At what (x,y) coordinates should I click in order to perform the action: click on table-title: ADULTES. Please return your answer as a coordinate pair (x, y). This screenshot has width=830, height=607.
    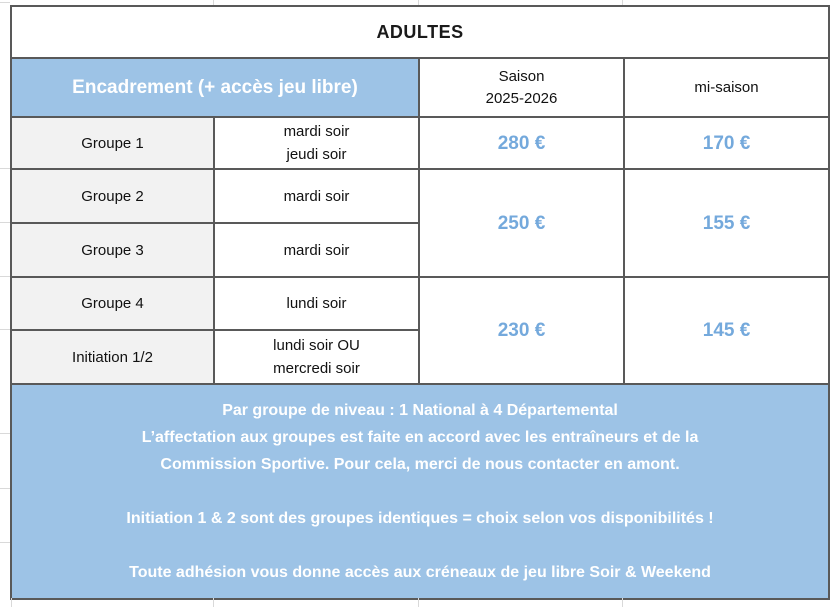
    Looking at the image, I should click on (419, 32).